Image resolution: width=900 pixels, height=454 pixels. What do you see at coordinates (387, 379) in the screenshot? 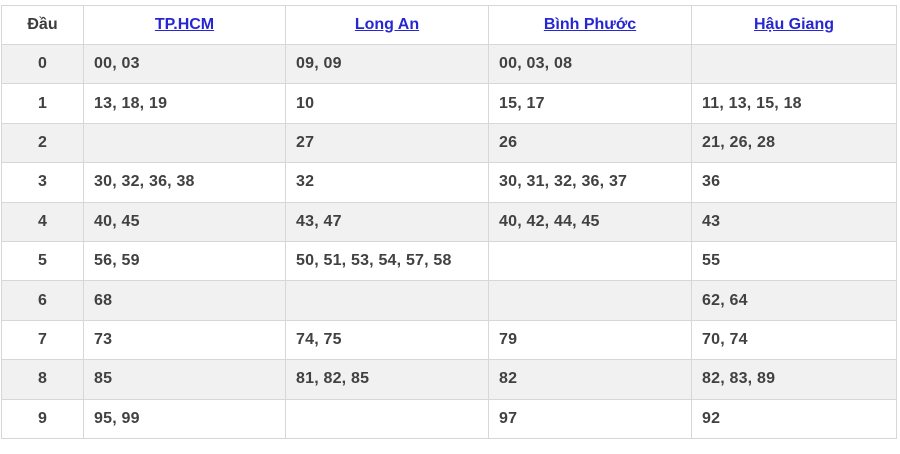
I see `result-cell: 81, 82, 85` at bounding box center [387, 379].